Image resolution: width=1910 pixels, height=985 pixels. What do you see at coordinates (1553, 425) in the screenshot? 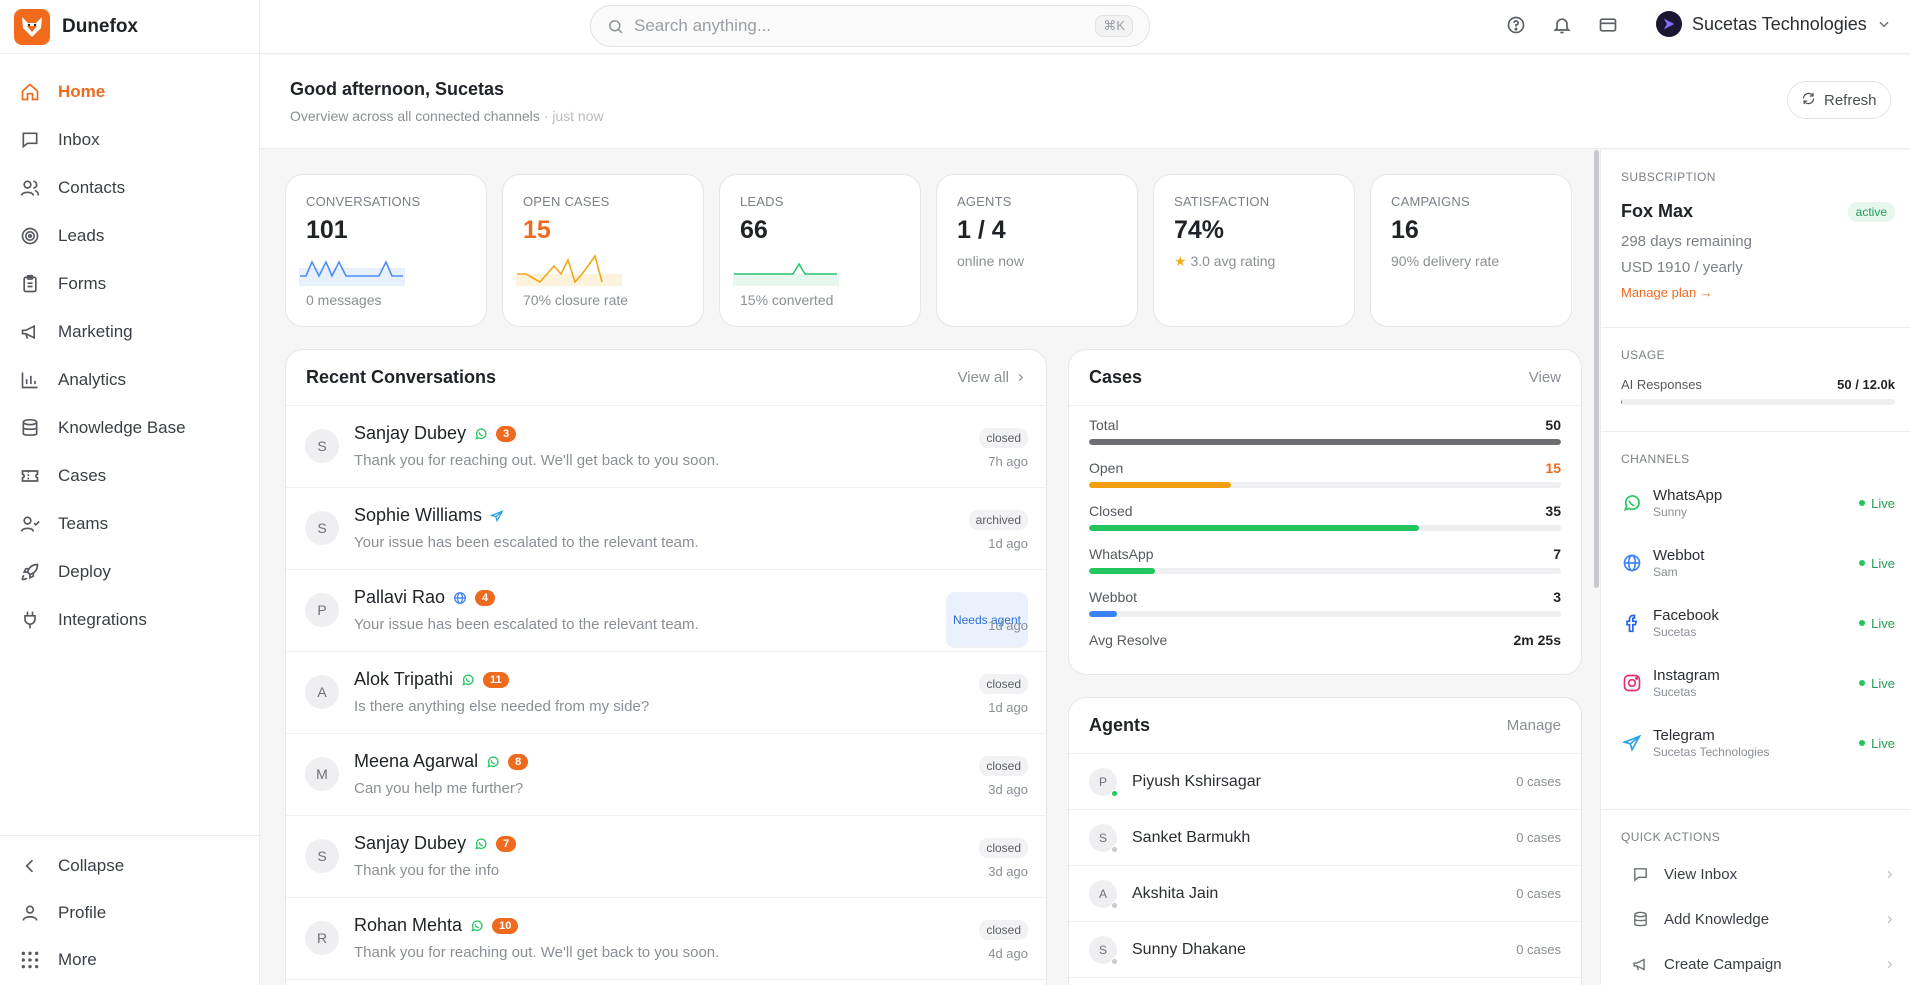
I see `case-bar-value: 50` at bounding box center [1553, 425].